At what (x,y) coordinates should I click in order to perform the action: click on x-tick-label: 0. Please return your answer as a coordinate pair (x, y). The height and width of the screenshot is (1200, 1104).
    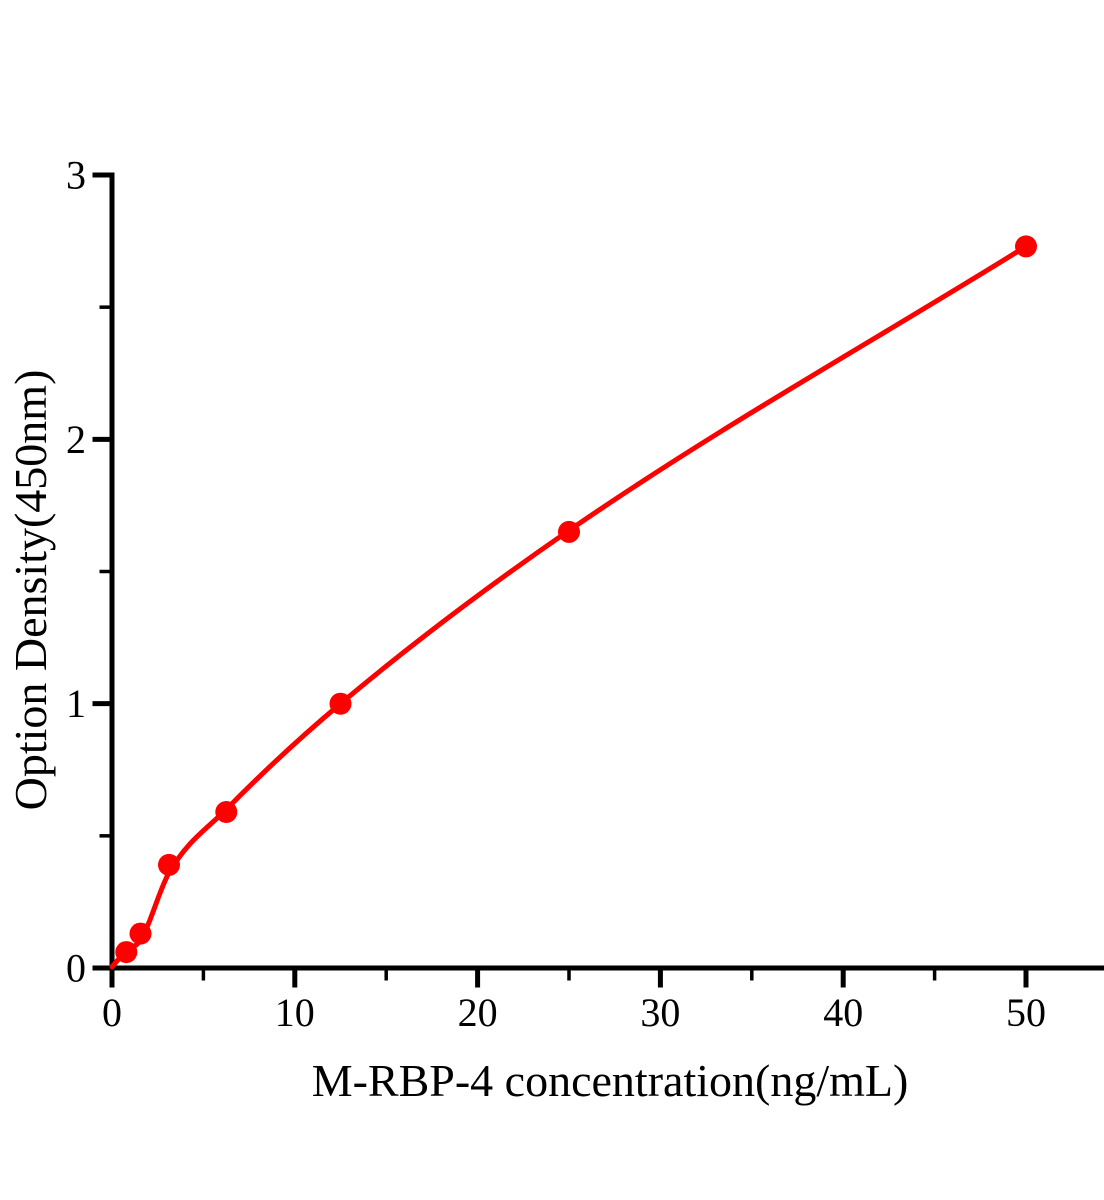
    Looking at the image, I should click on (112, 1012).